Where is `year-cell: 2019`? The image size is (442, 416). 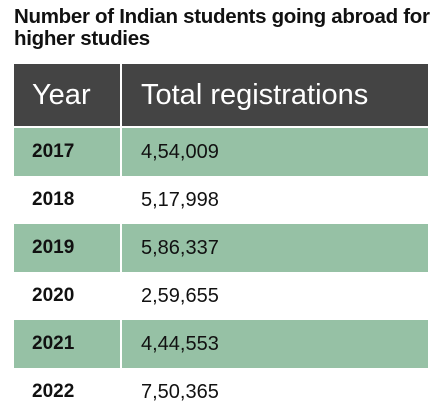
year-cell: 2019 is located at coordinates (53, 247).